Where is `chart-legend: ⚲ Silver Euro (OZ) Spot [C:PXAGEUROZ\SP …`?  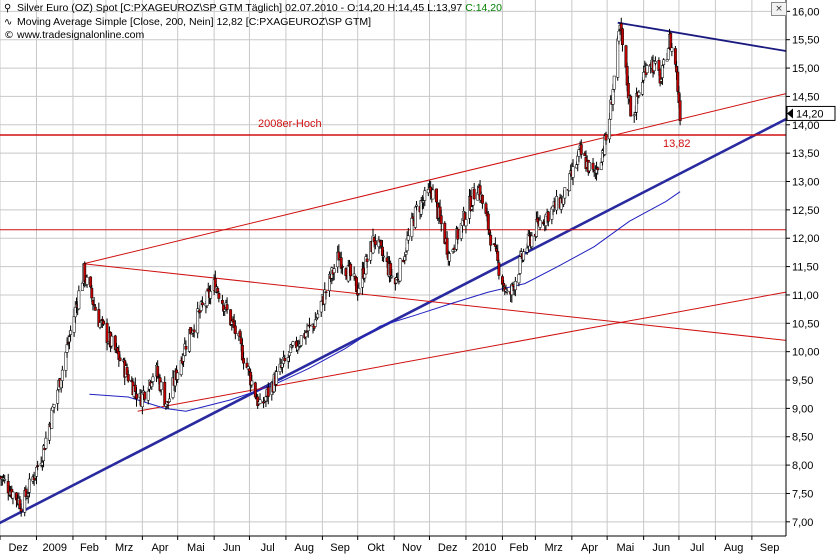
chart-legend: ⚲ Silver Euro (OZ) Spot [C:PXAGEUROZ\SP … is located at coordinates (253, 22).